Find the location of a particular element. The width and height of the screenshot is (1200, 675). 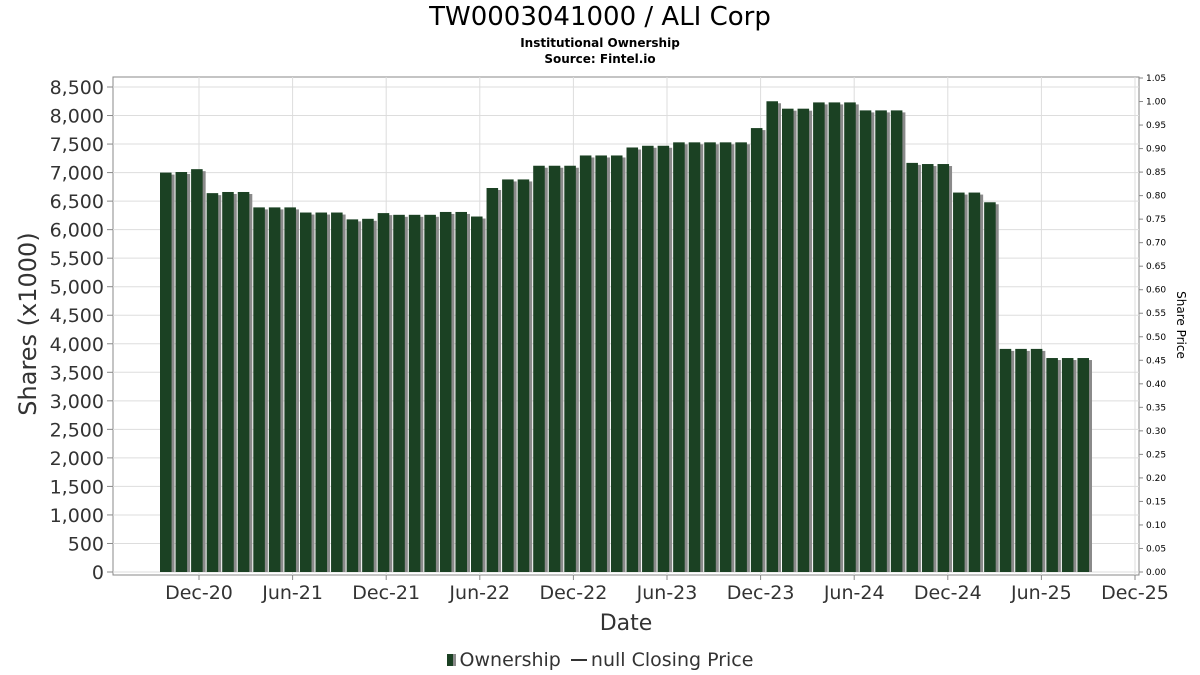

y2-axis-label: Share Price is located at coordinates (1181, 325).